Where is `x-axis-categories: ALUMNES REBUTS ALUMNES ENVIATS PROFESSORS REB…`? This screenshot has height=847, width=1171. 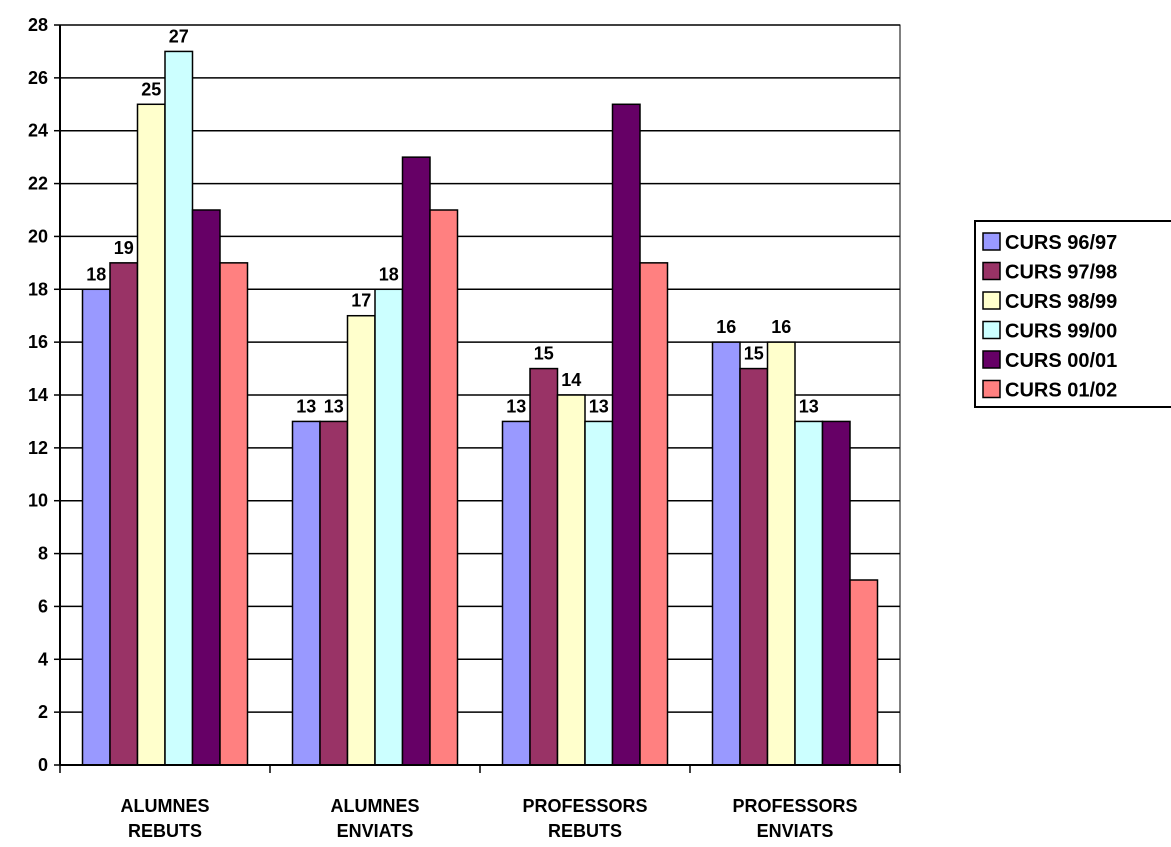 x-axis-categories: ALUMNES REBUTS ALUMNES ENVIATS PROFESSORS REB… is located at coordinates (489, 818).